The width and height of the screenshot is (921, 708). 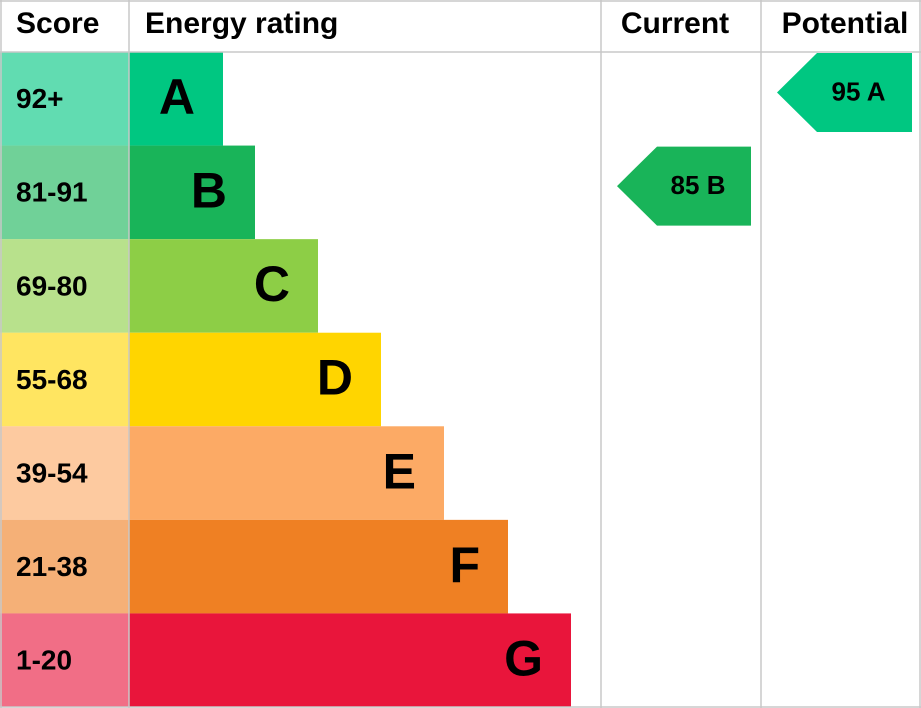 What do you see at coordinates (876, 91) in the screenshot?
I see `potential-rating: A` at bounding box center [876, 91].